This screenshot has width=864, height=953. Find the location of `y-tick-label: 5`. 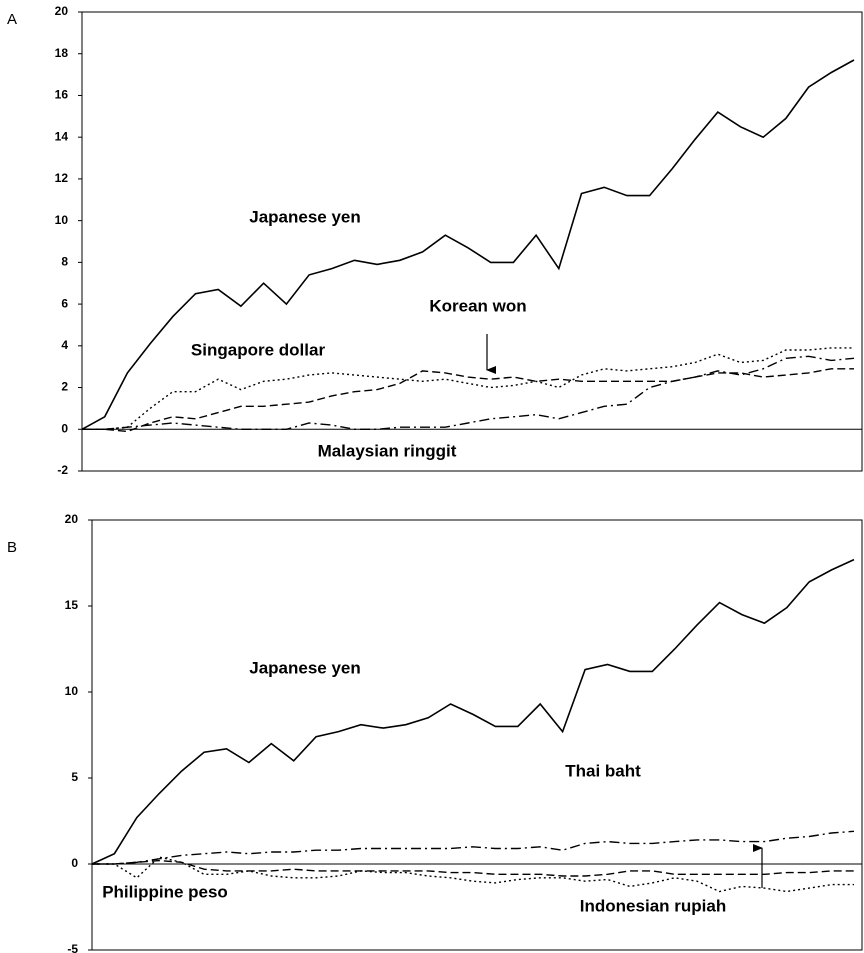

y-tick-label: 5 is located at coordinates (74, 777).